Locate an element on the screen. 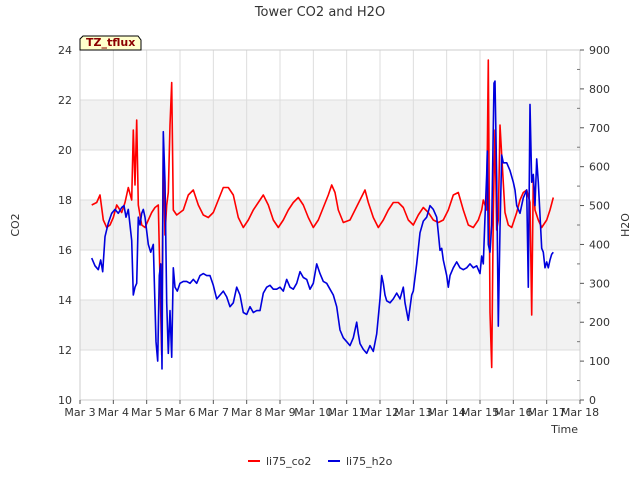  y-right-tick-label: 900 is located at coordinates (599, 50).